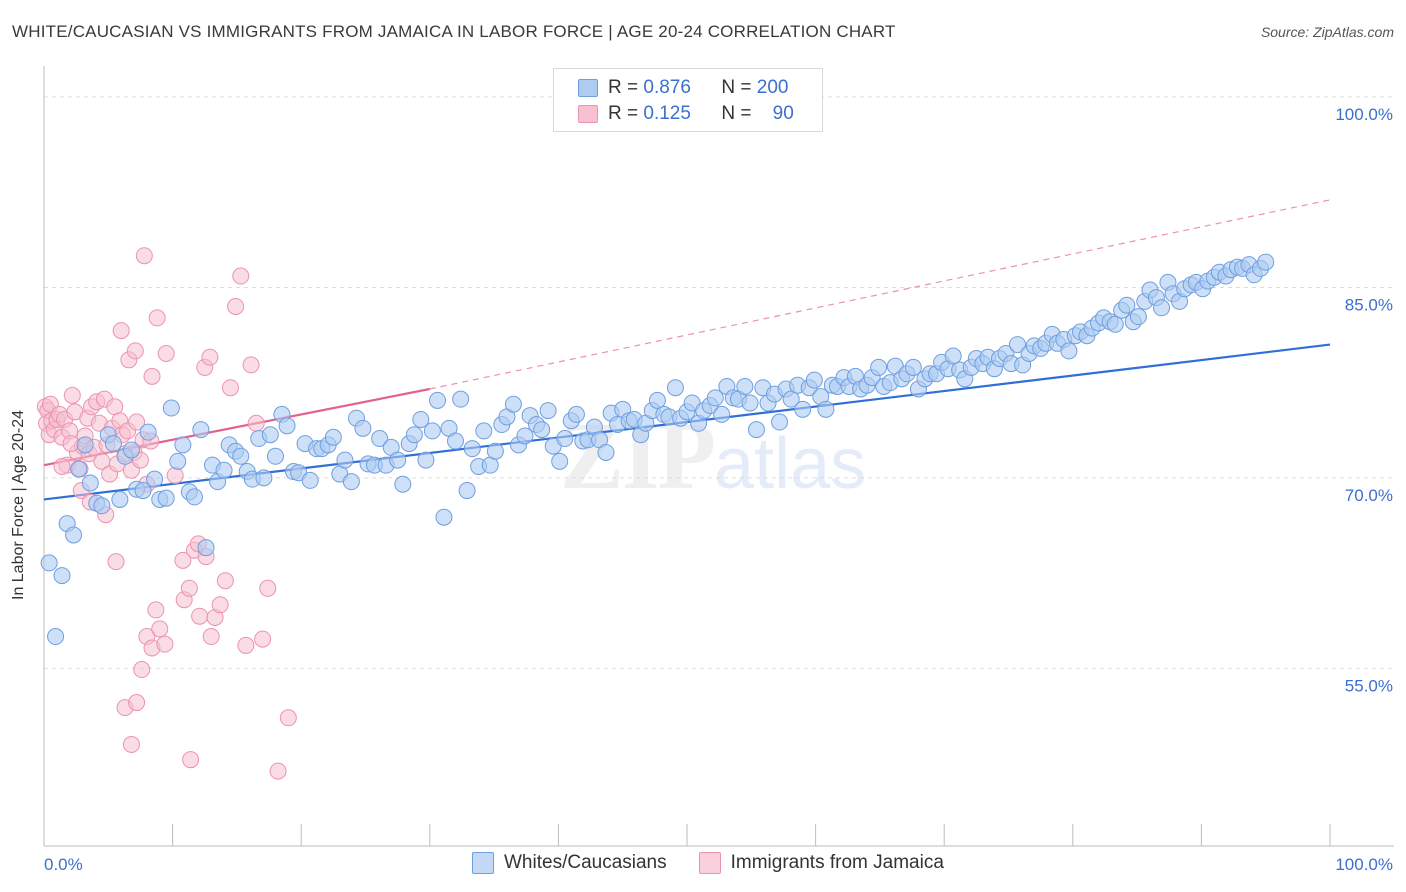  I want to click on whites-legend-swatch-icon, so click(483, 863).